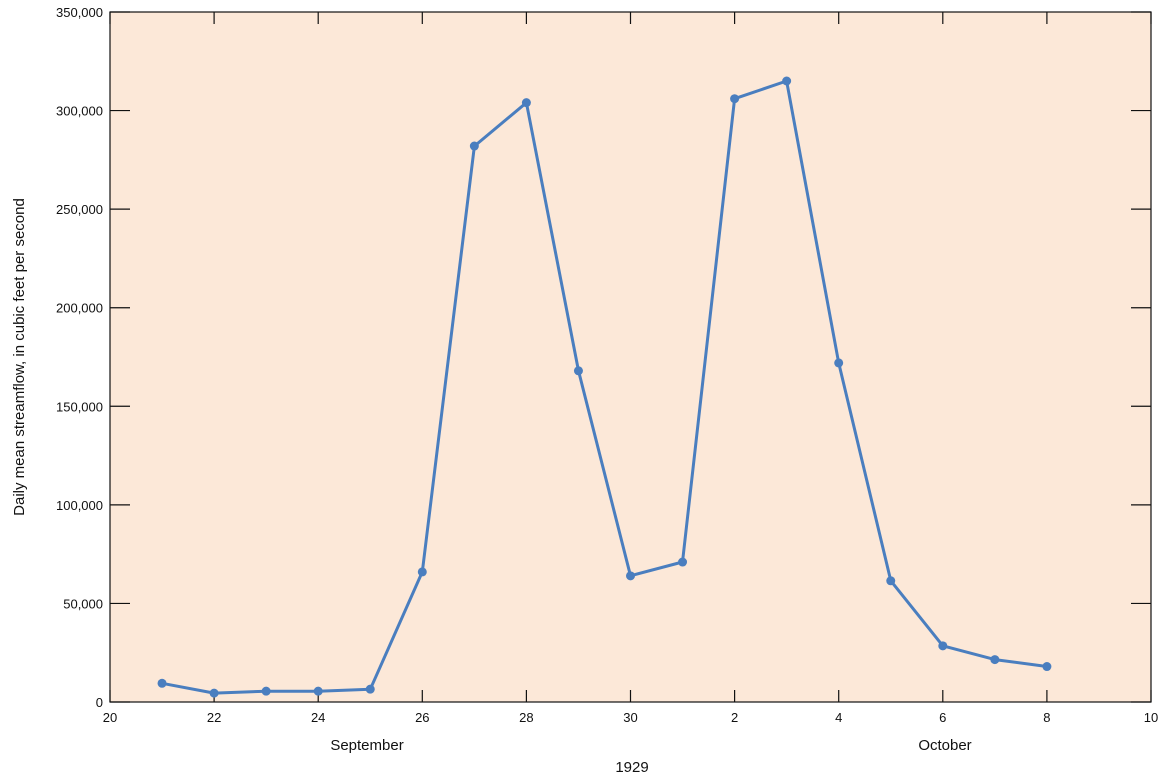  I want to click on x-tick-labels: 20 22 24 26 28 30 2 4 6 8 10, so click(630, 717).